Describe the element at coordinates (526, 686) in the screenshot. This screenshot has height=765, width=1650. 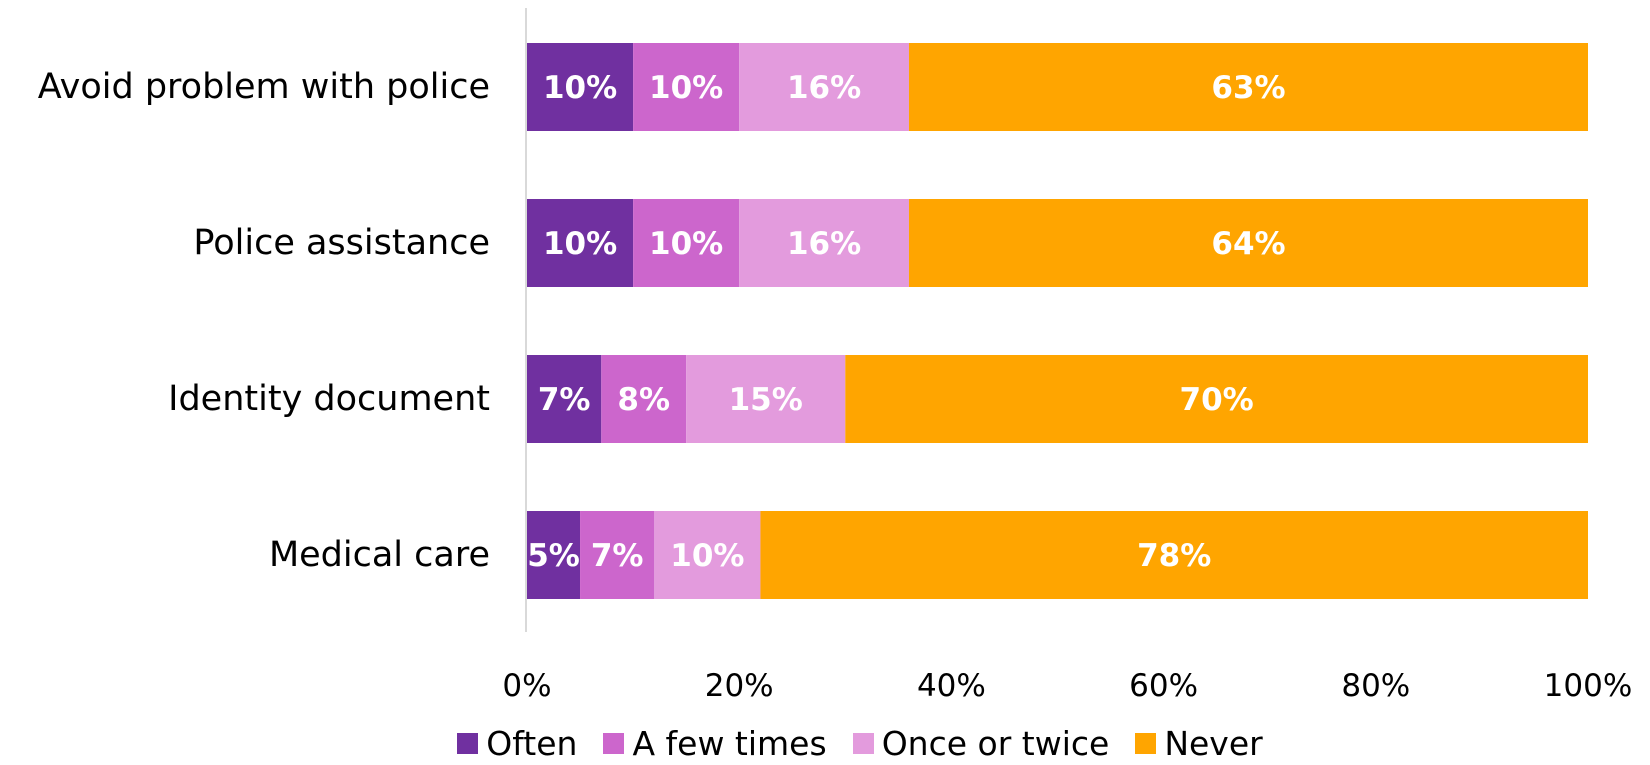
I see `x-tick-label: 0%` at that location.